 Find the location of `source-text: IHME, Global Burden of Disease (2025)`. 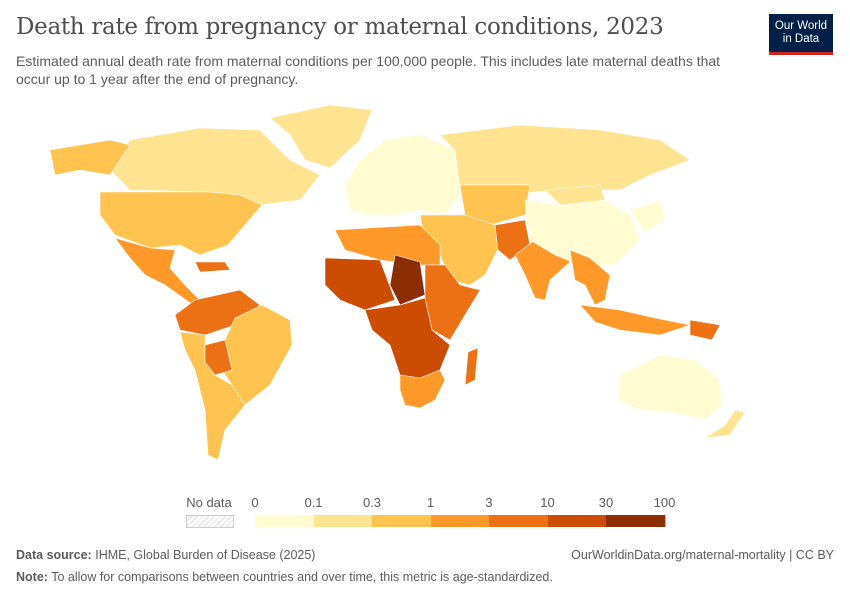

source-text: IHME, Global Burden of Disease (2025) is located at coordinates (205, 555).